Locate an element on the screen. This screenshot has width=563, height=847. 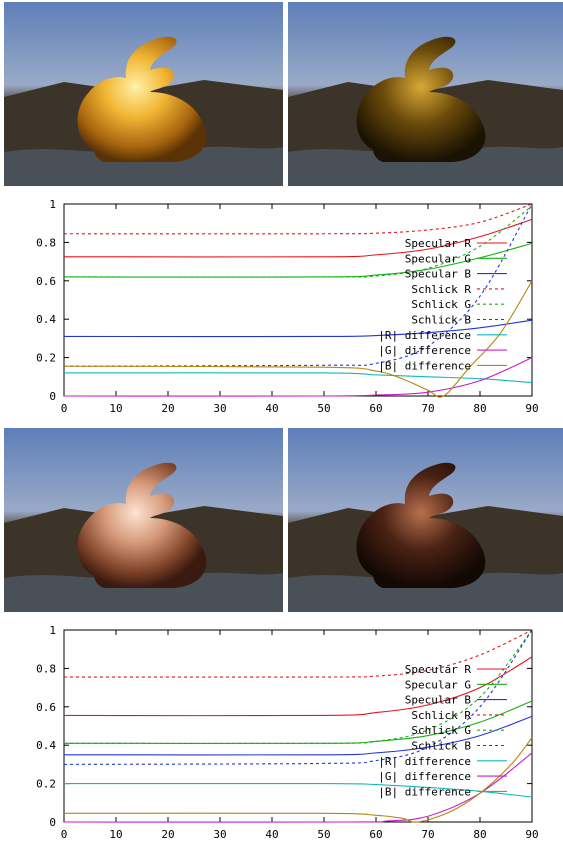
copper-bunny-render is located at coordinates (143, 520).